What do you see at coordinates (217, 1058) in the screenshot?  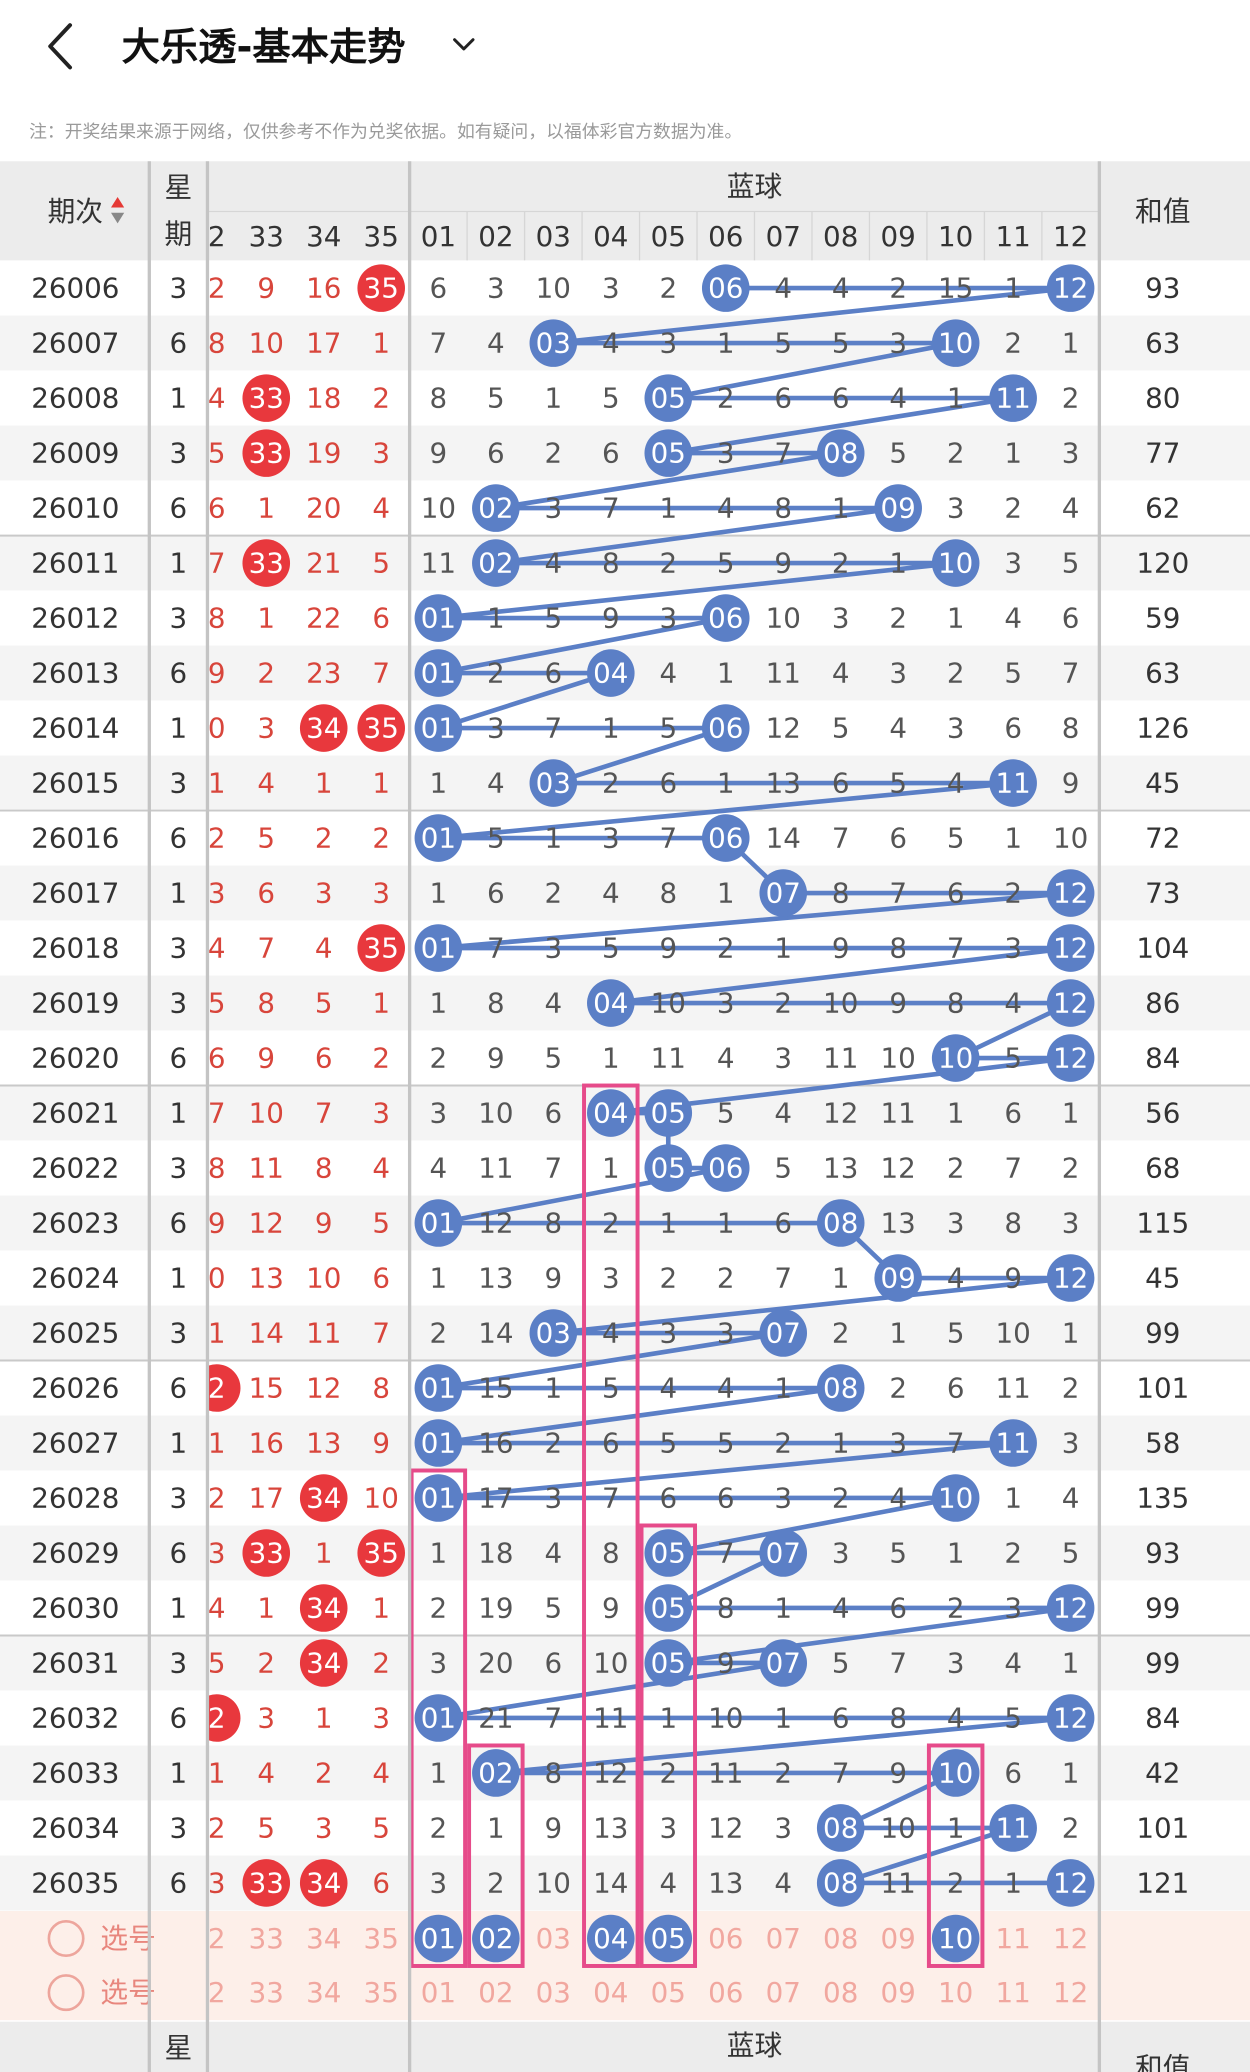 I see `partial-column: 6` at bounding box center [217, 1058].